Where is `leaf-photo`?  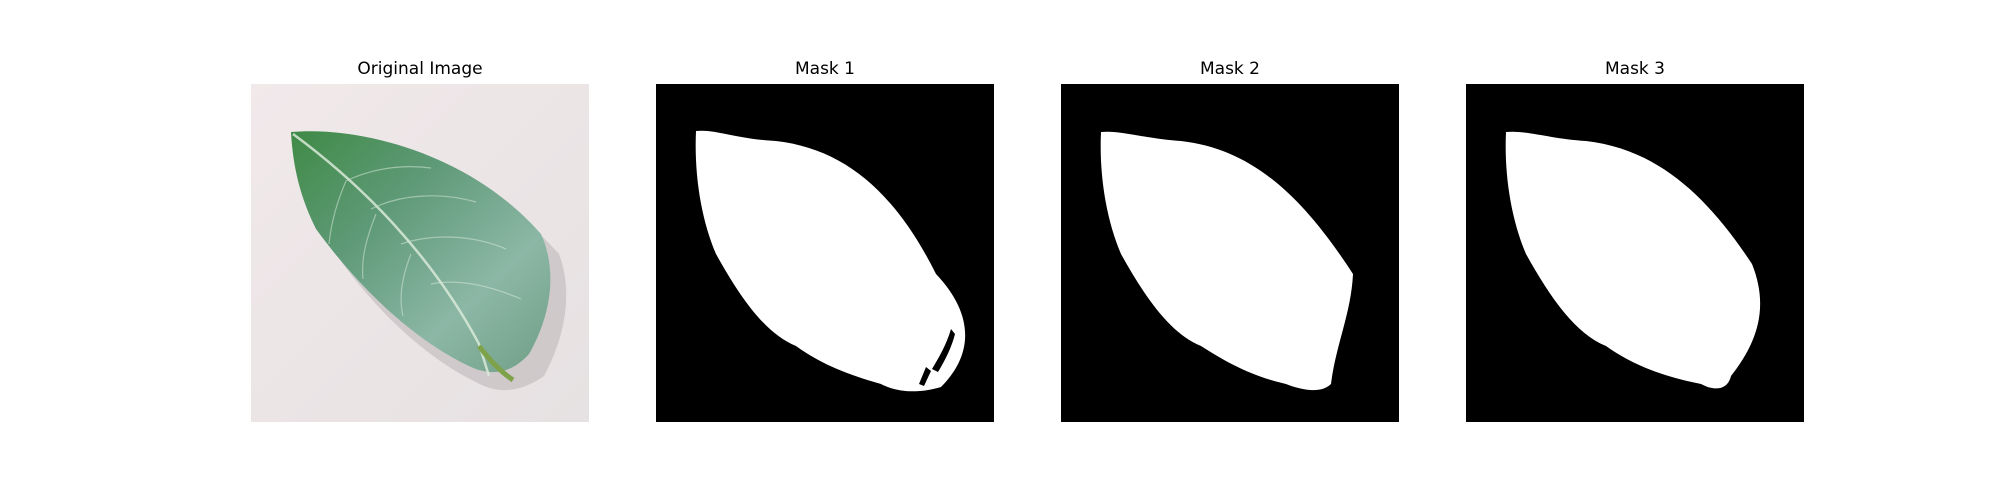 leaf-photo is located at coordinates (420, 253).